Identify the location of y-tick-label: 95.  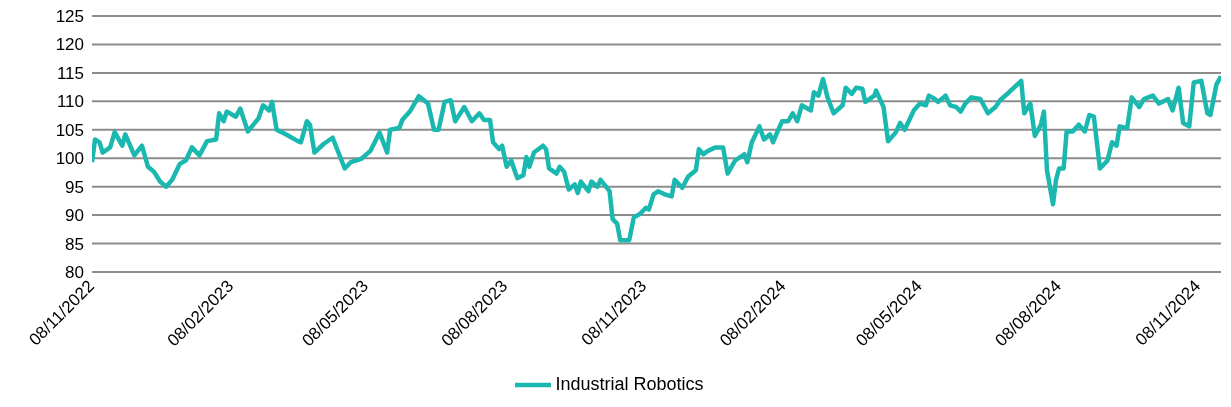
(74, 187).